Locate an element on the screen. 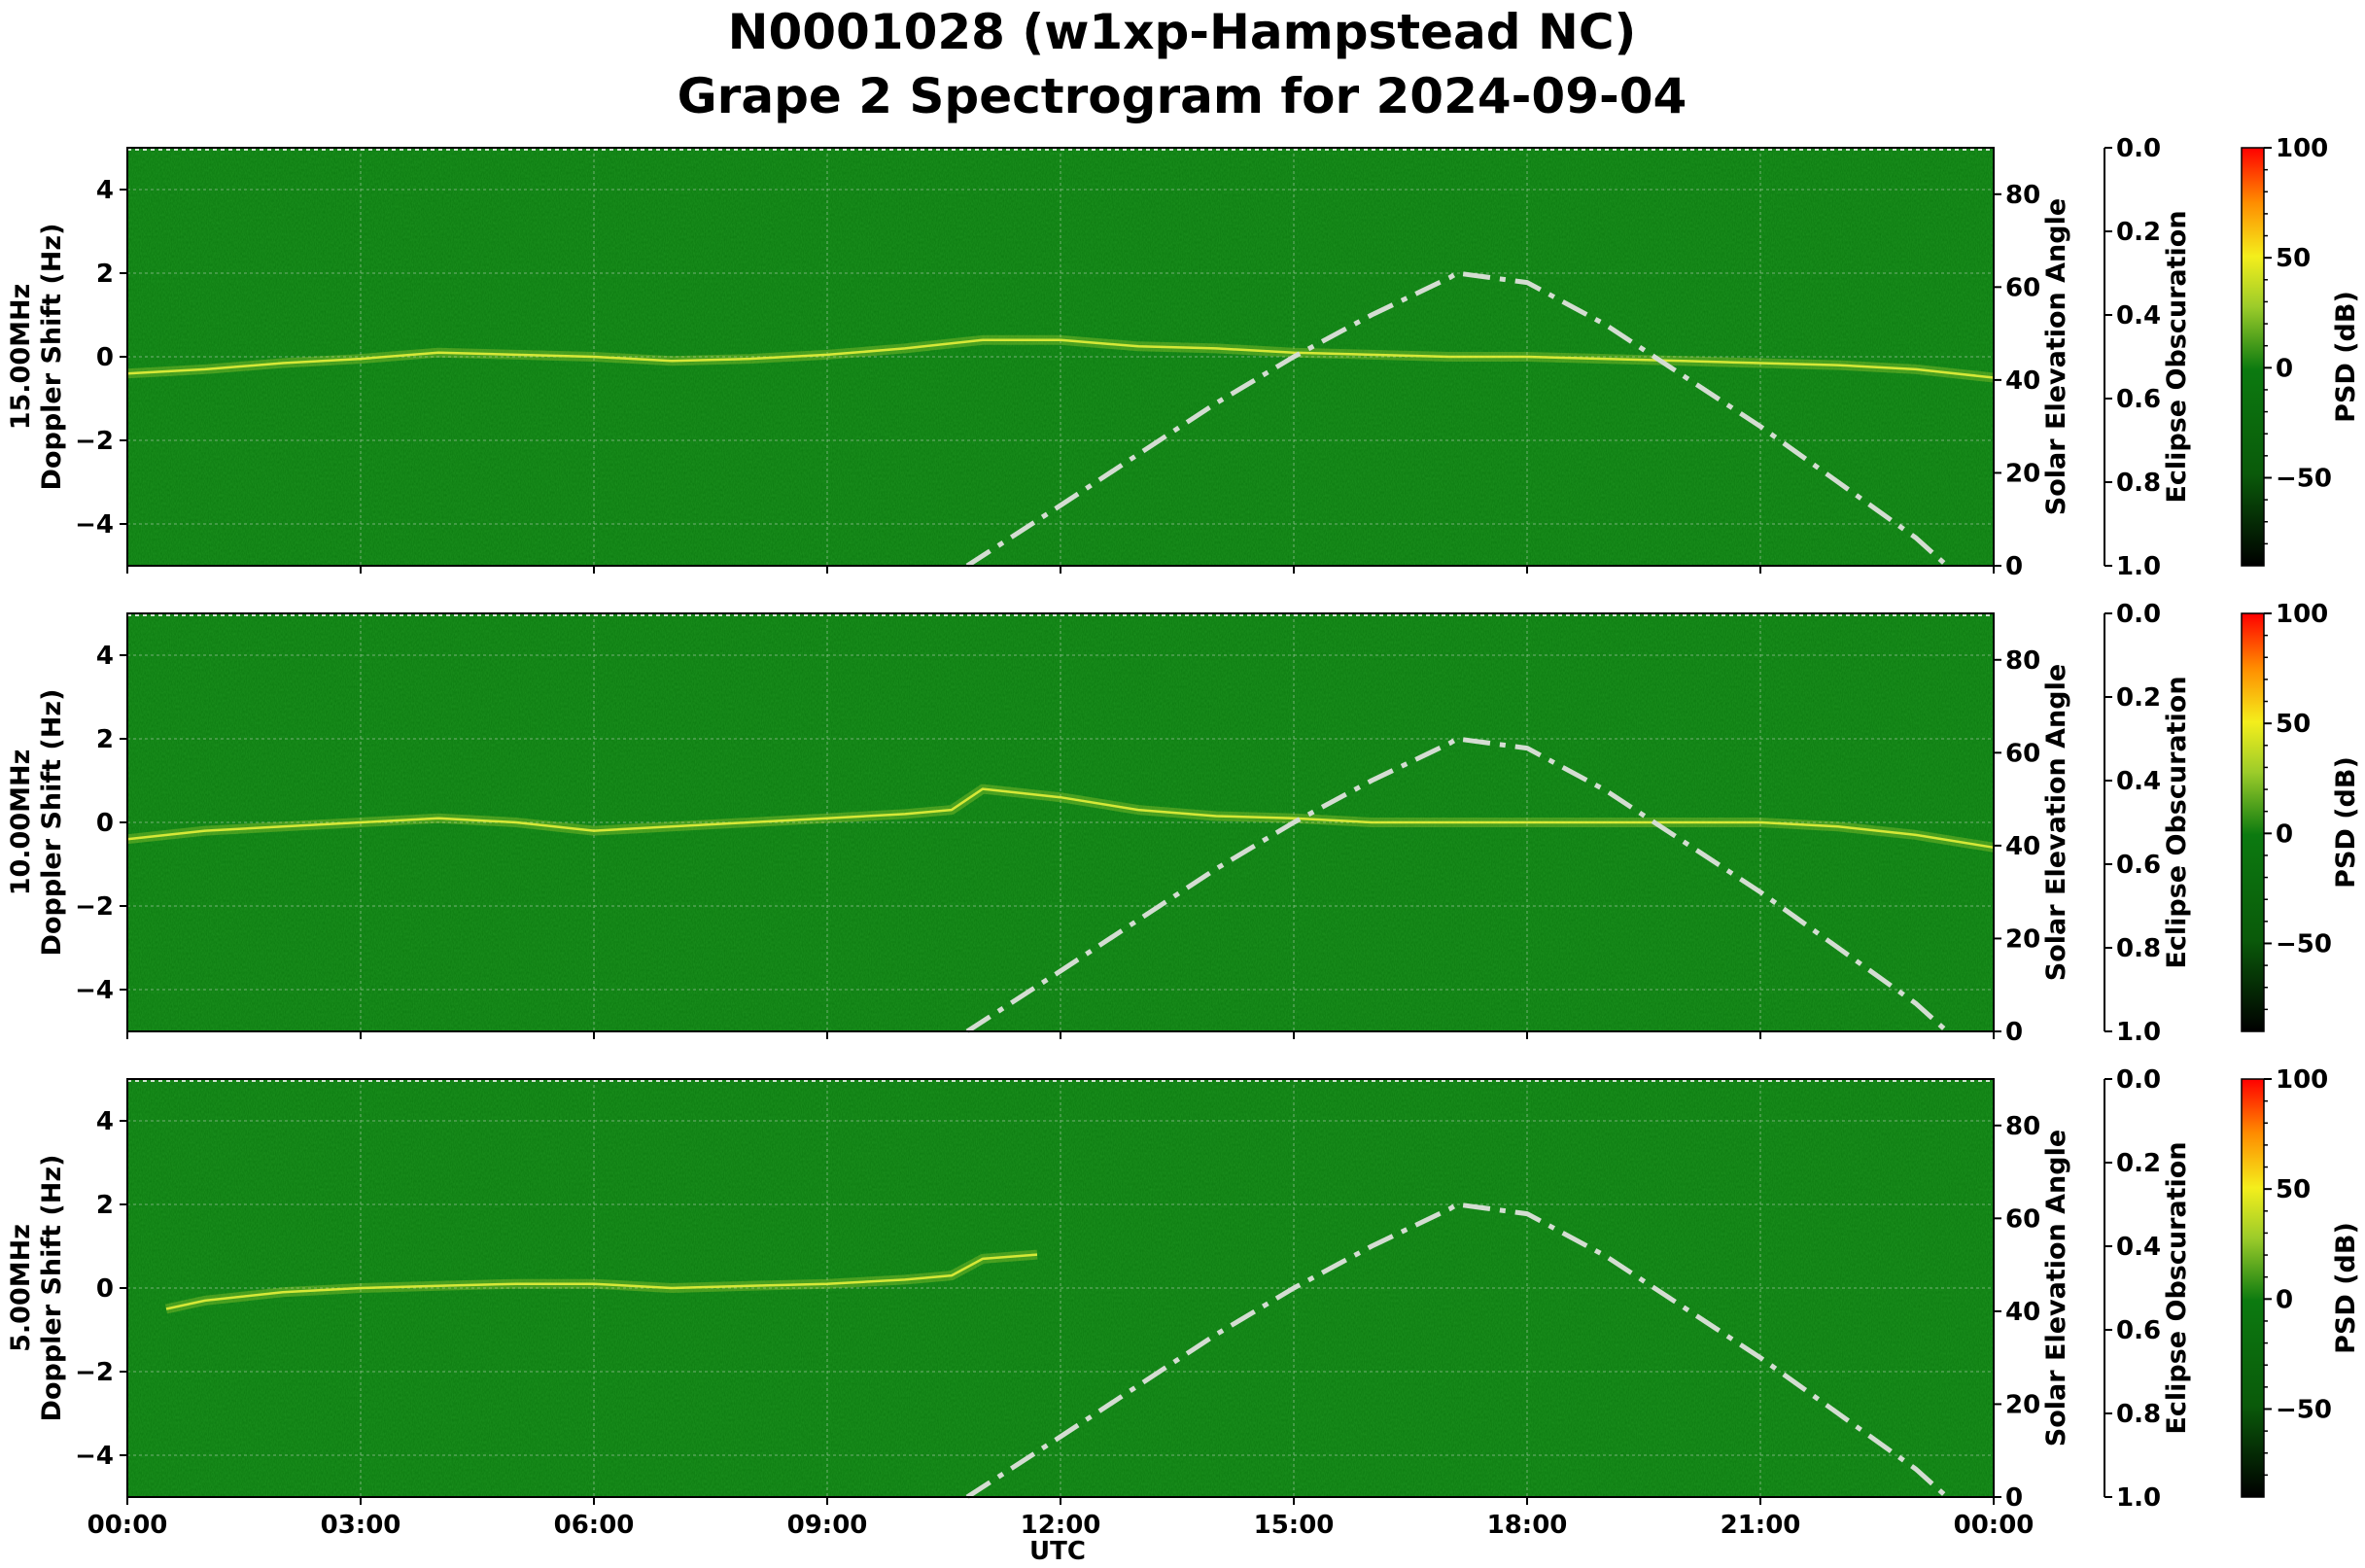 This screenshot has height=1568, width=2365. x-tick-label: 09:00 is located at coordinates (827, 1525).